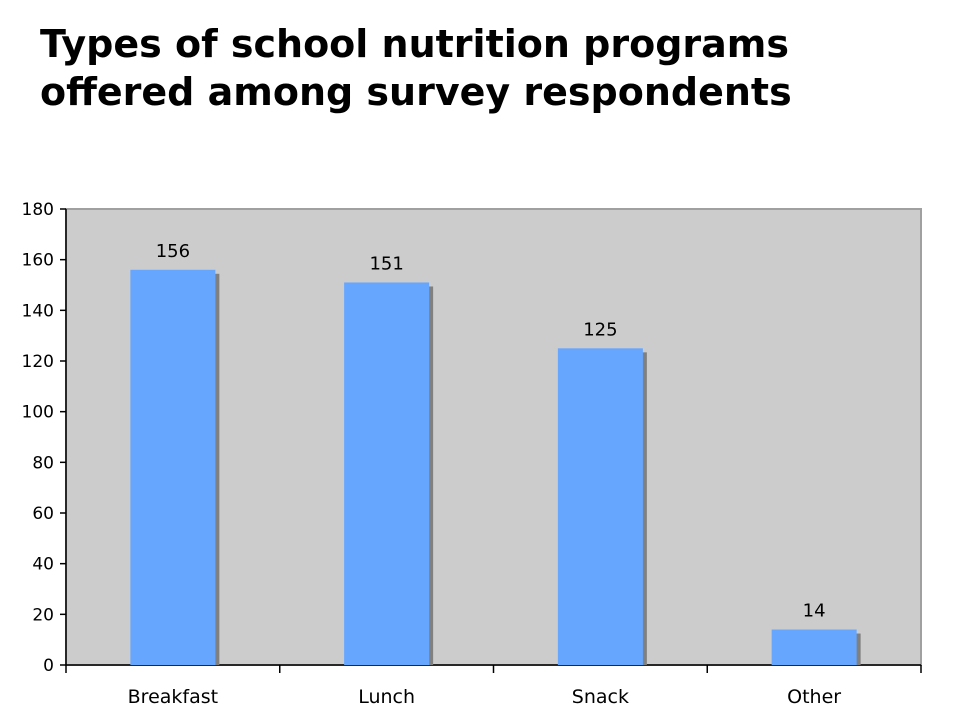 The image size is (960, 720). What do you see at coordinates (38, 362) in the screenshot?
I see `y-tick-label: 120` at bounding box center [38, 362].